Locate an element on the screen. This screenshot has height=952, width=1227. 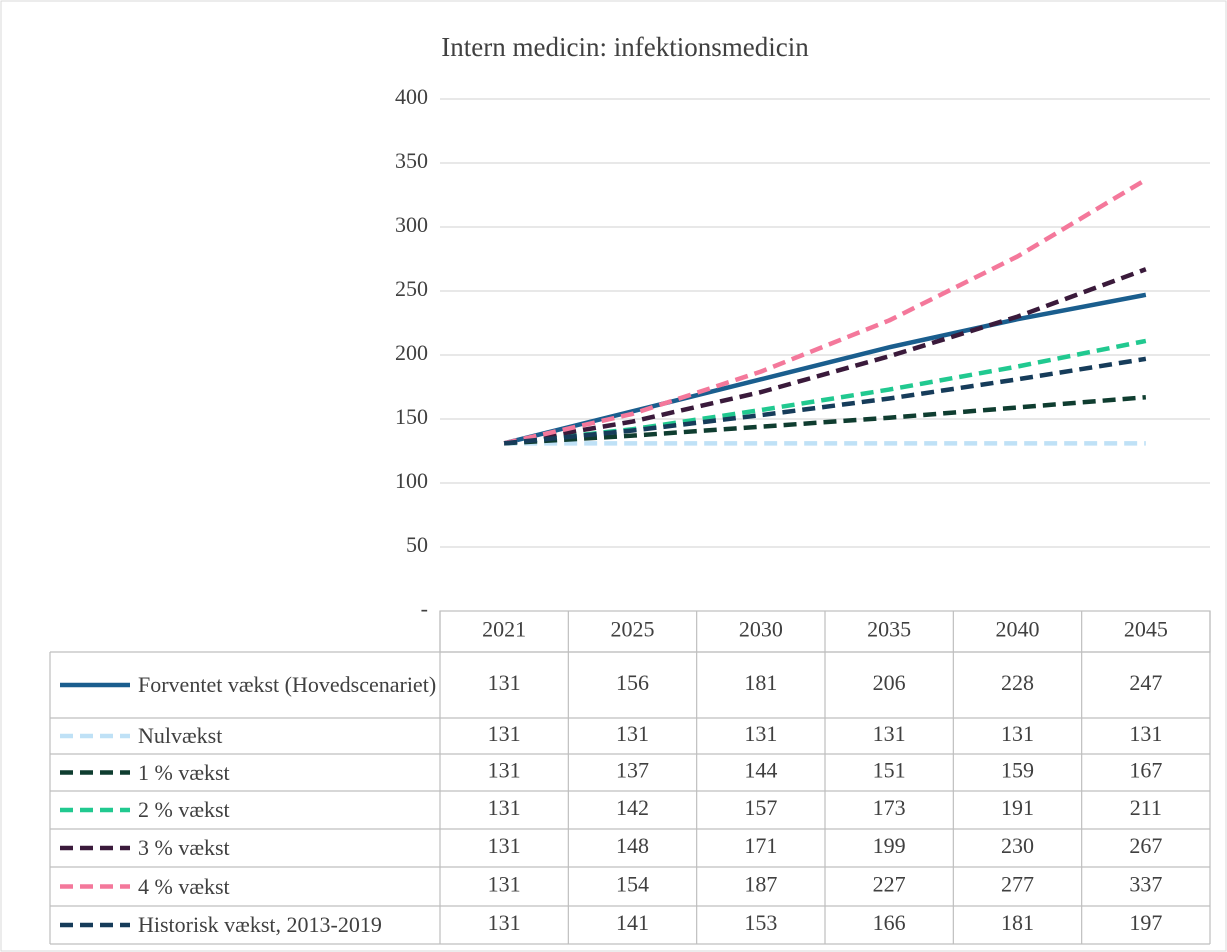
y-tick-label: 250 is located at coordinates (411, 288).